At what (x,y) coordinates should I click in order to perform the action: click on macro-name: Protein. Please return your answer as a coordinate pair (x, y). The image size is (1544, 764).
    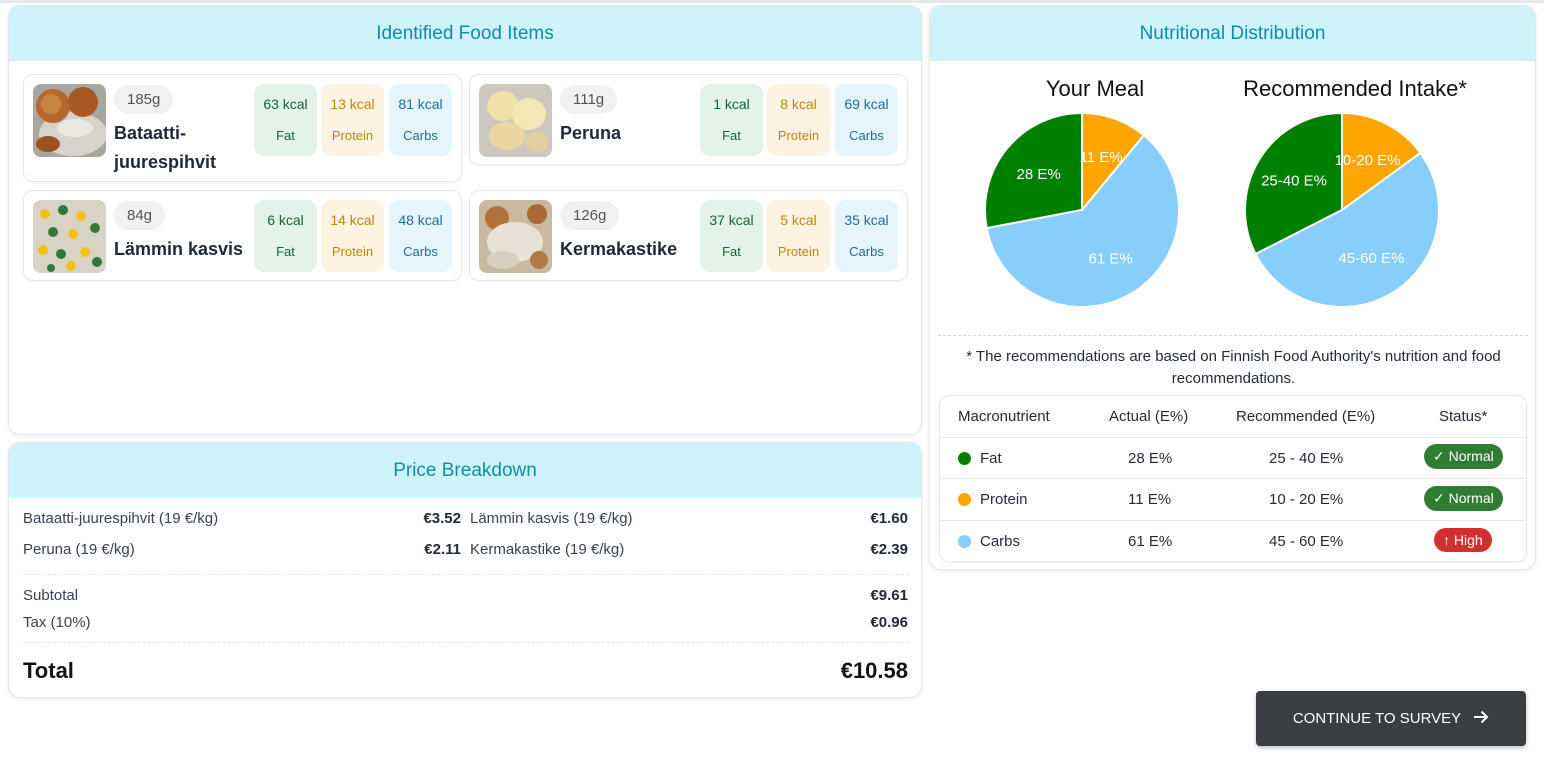
    Looking at the image, I should click on (1004, 499).